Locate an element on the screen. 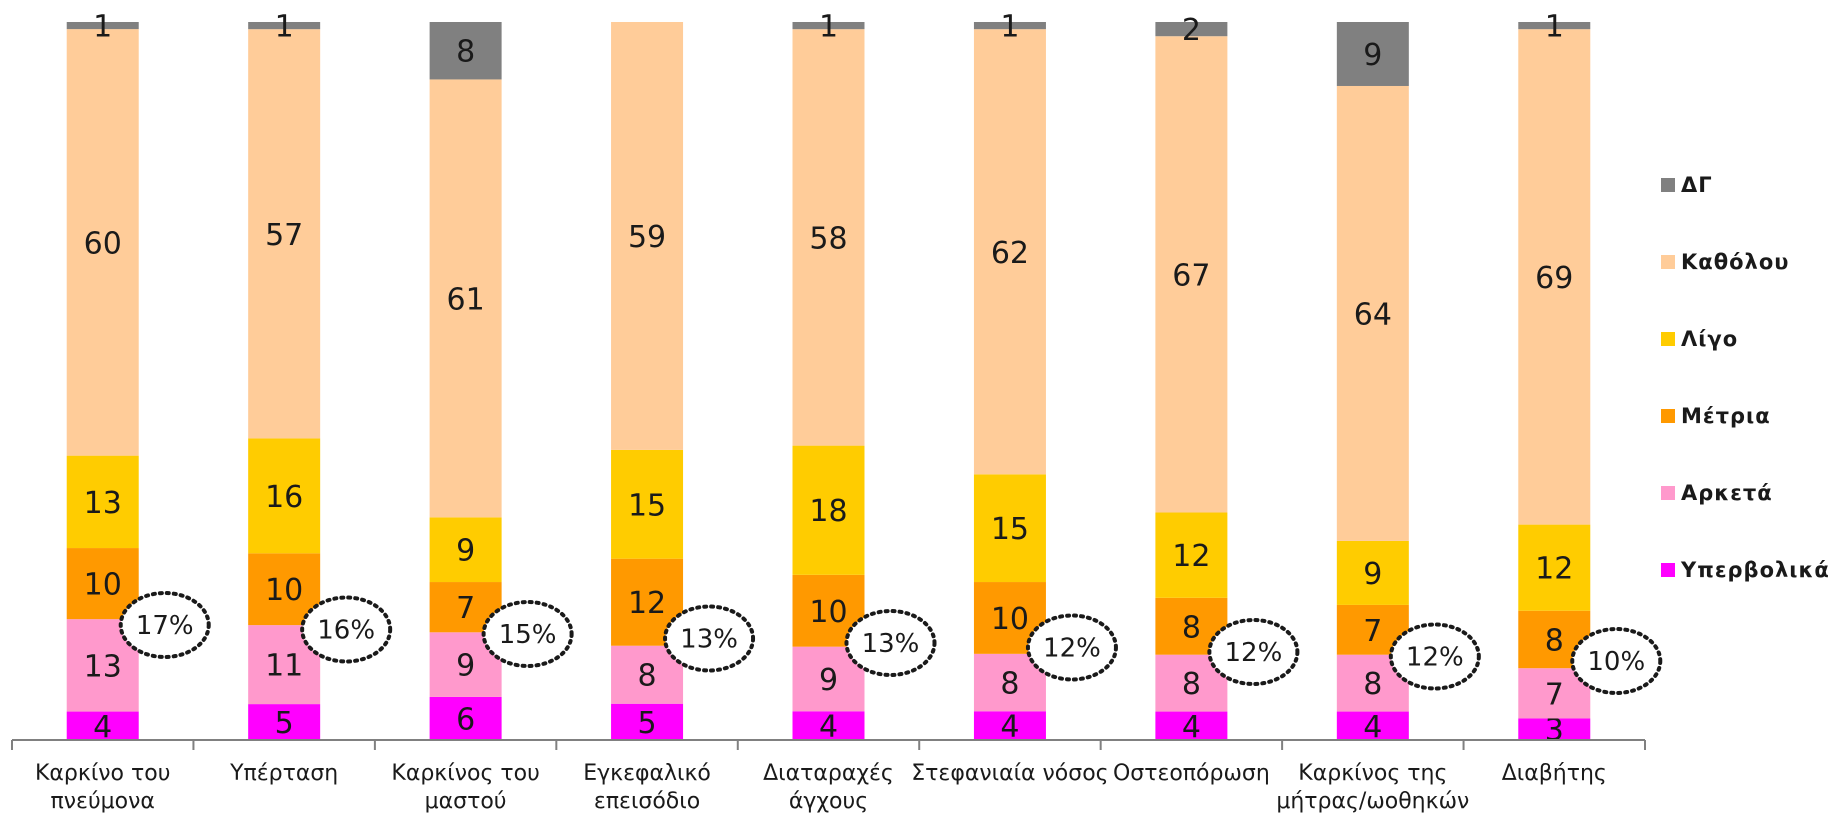 This screenshot has width=1845, height=813. segment-υπερβολικά-1 is located at coordinates (102, 725).